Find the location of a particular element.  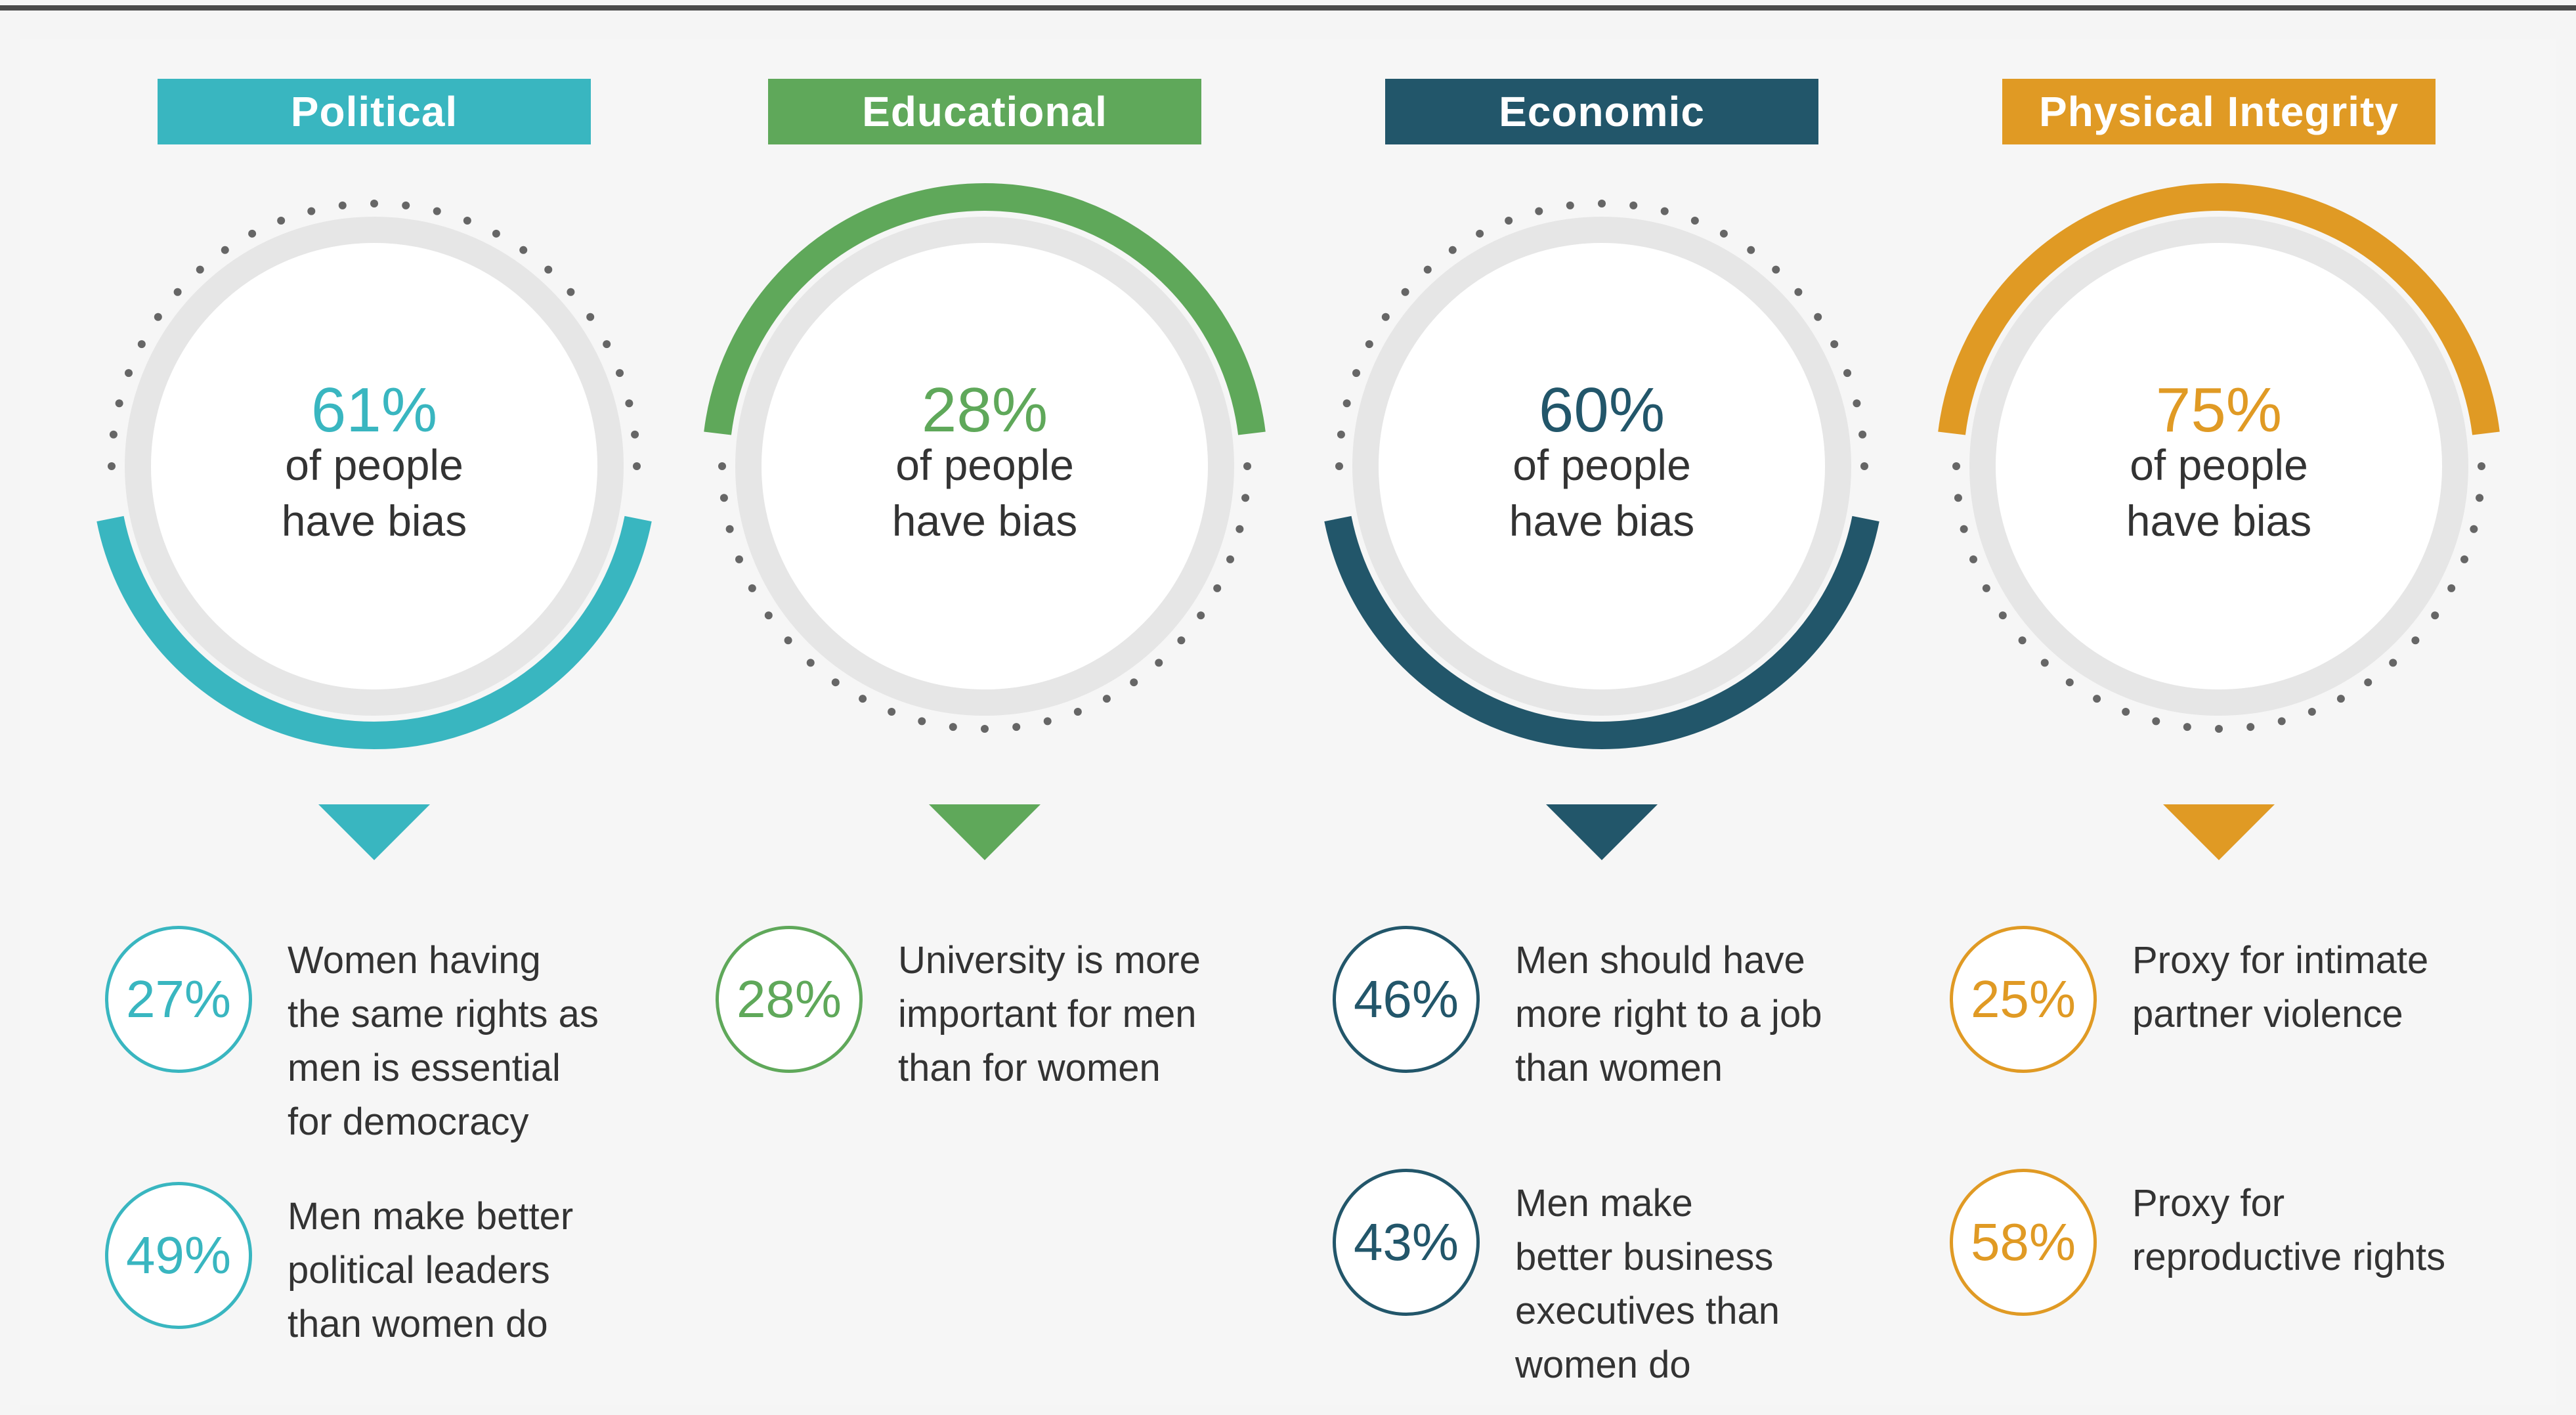

category-header: Educational is located at coordinates (984, 111).